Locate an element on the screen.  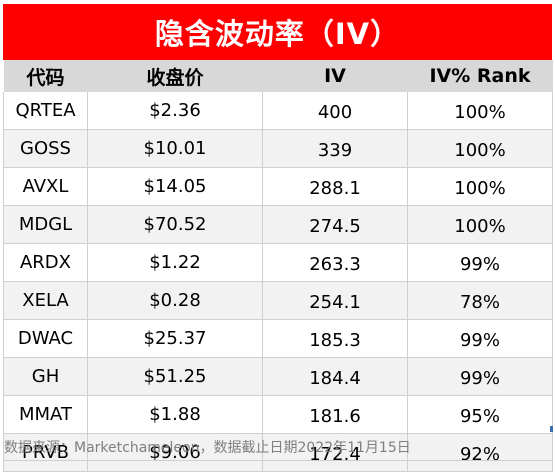
cell-ticker: AVXL is located at coordinates (45, 186).